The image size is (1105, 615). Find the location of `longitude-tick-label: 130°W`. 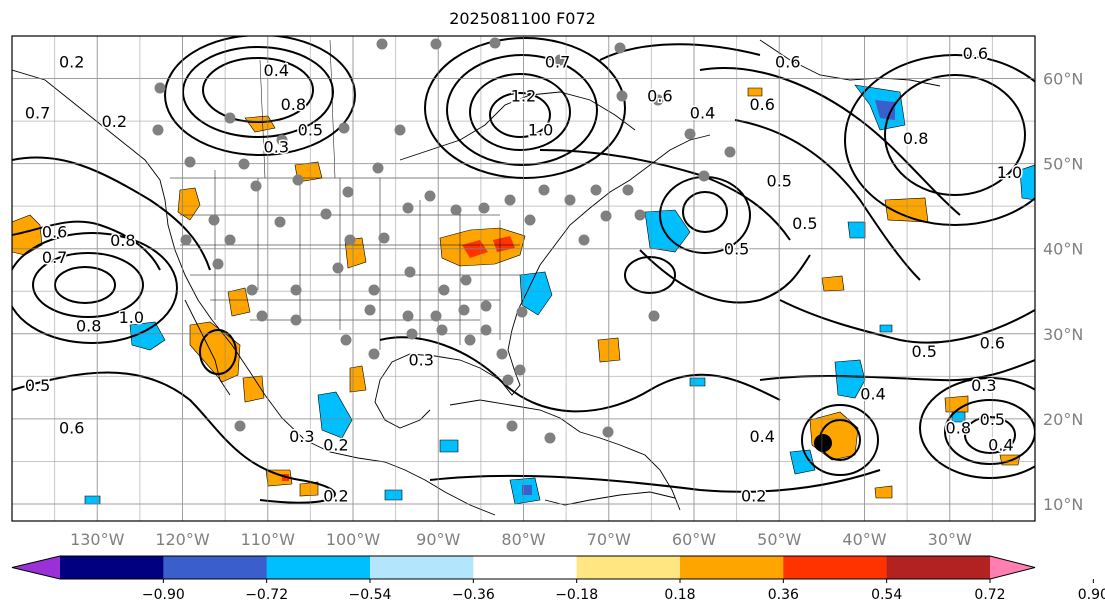

longitude-tick-label: 130°W is located at coordinates (97, 539).